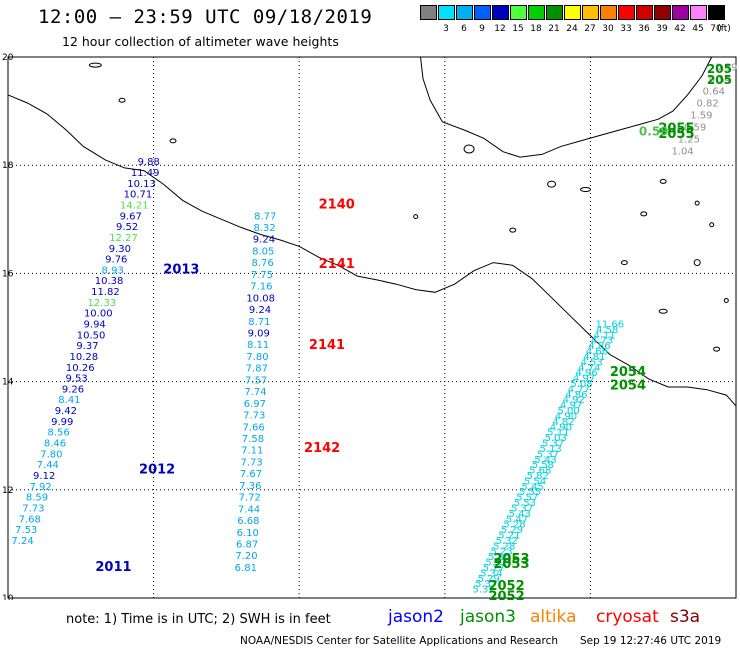 This screenshot has height=650, width=740. I want to click on wave-height-value: 5.47, so click(517, 519).